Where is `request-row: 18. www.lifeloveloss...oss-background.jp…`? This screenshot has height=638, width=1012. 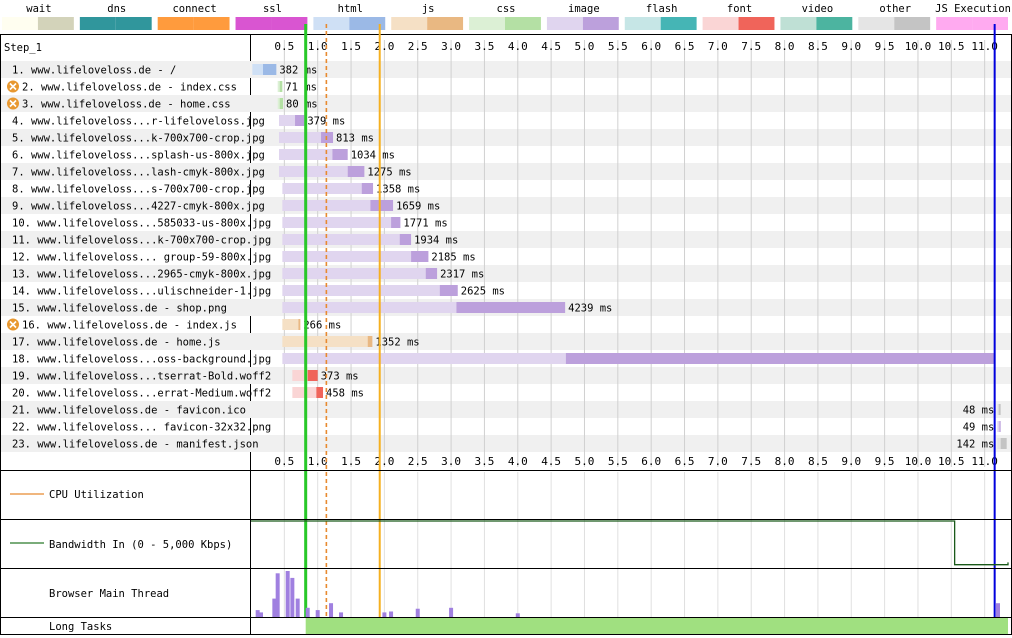 request-row: 18. www.lifeloveloss...oss-background.jp… is located at coordinates (504, 359).